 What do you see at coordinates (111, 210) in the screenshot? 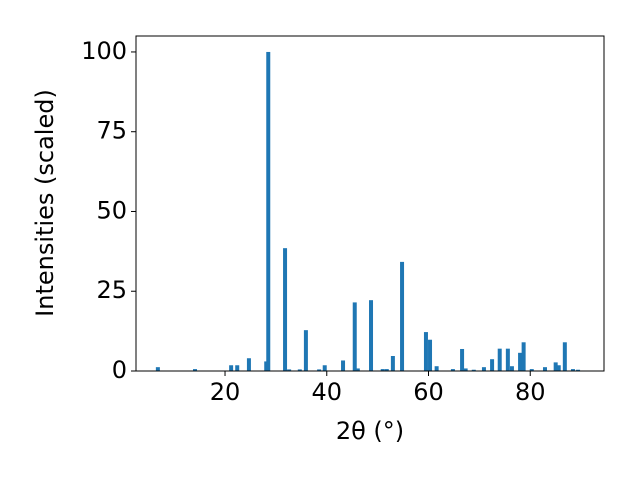
I see `y-tick-label: 50` at bounding box center [111, 210].